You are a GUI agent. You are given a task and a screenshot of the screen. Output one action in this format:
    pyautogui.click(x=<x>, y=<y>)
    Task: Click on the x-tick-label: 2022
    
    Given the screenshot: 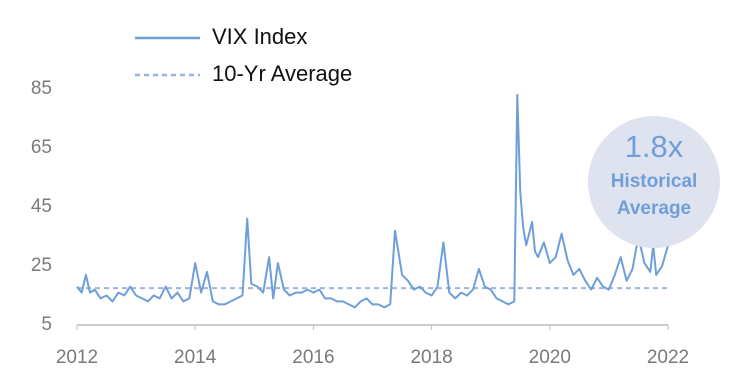 What is the action you would take?
    pyautogui.click(x=668, y=357)
    